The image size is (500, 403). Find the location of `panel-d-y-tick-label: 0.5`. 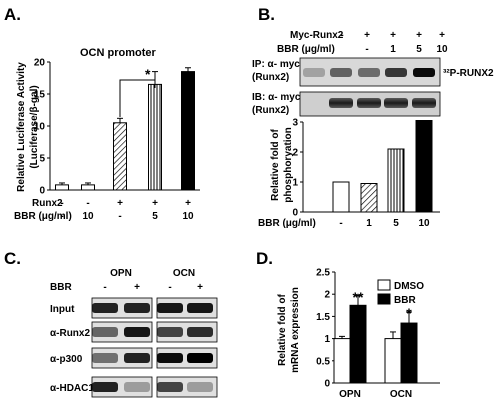

panel-d-y-tick-label: 0.5 is located at coordinates (323, 361).